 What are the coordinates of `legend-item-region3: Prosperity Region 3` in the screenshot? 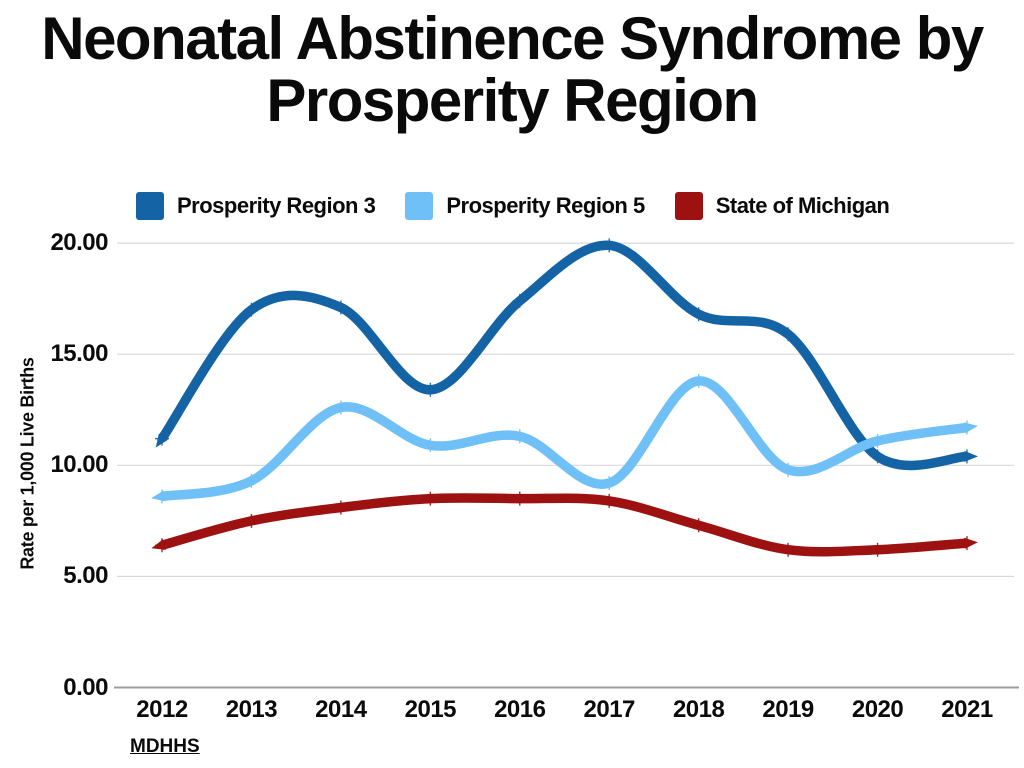 It's located at (256, 206).